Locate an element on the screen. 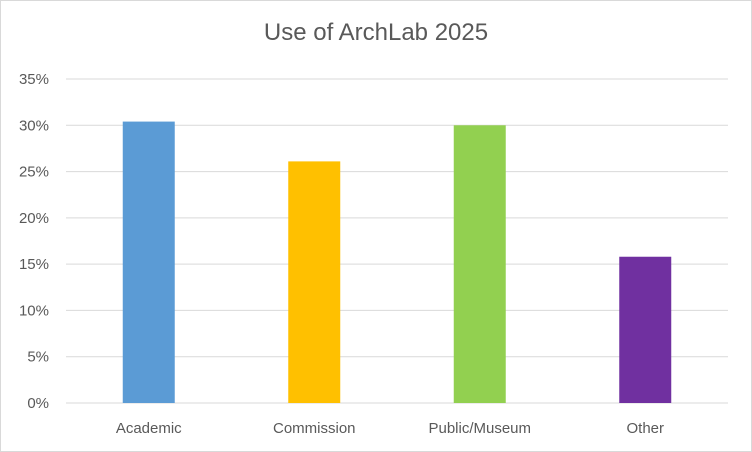 This screenshot has height=452, width=752. y-tick-label: 10% is located at coordinates (34, 310).